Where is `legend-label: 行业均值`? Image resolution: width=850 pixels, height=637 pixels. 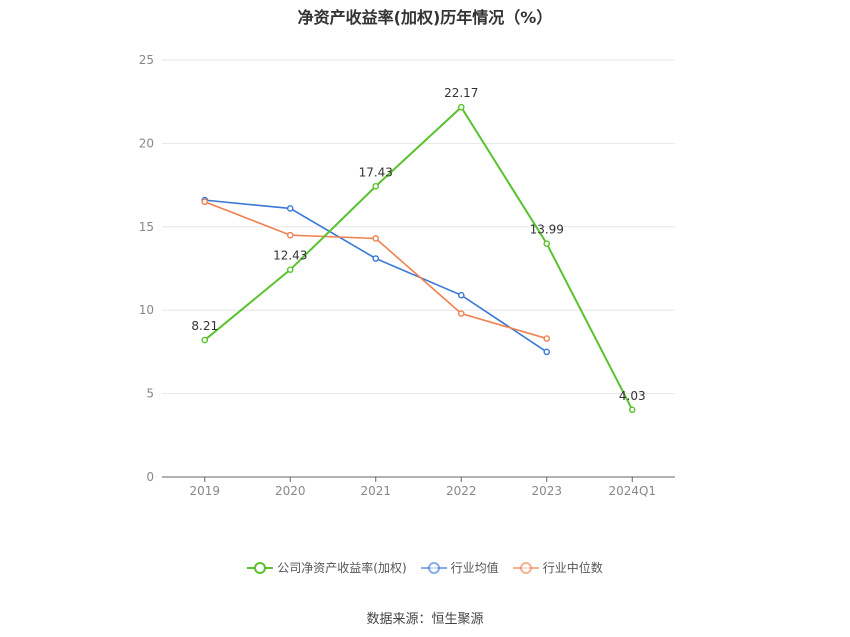
legend-label: 行业均值 is located at coordinates (474, 568).